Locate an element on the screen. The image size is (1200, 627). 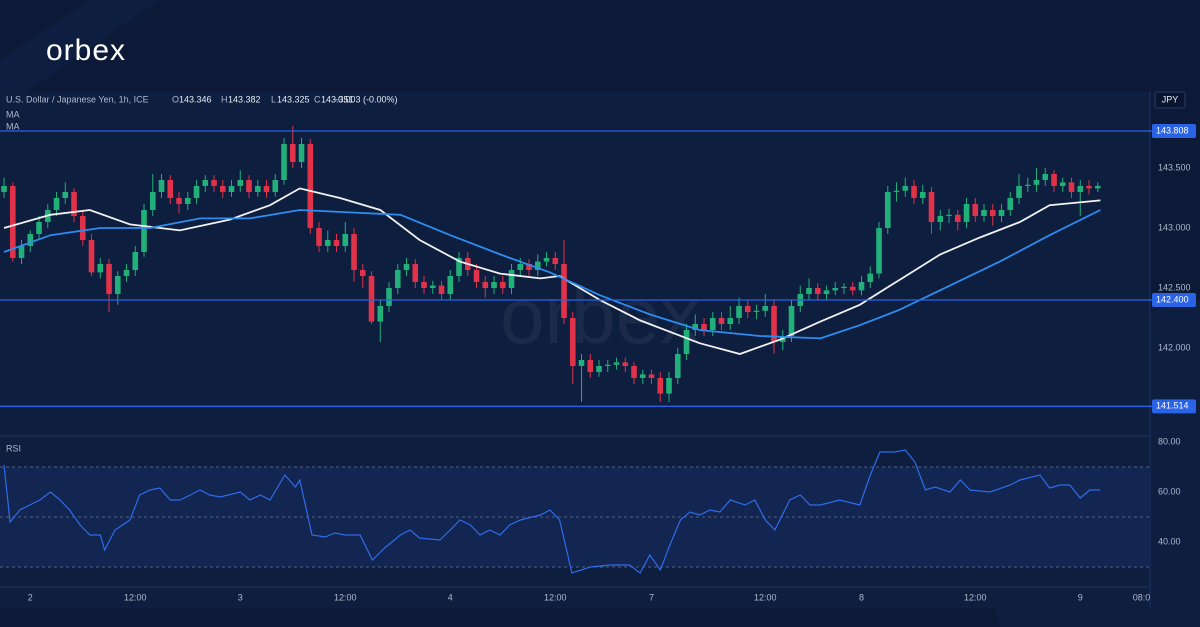
rsi-label: RSI is located at coordinates (13, 448).